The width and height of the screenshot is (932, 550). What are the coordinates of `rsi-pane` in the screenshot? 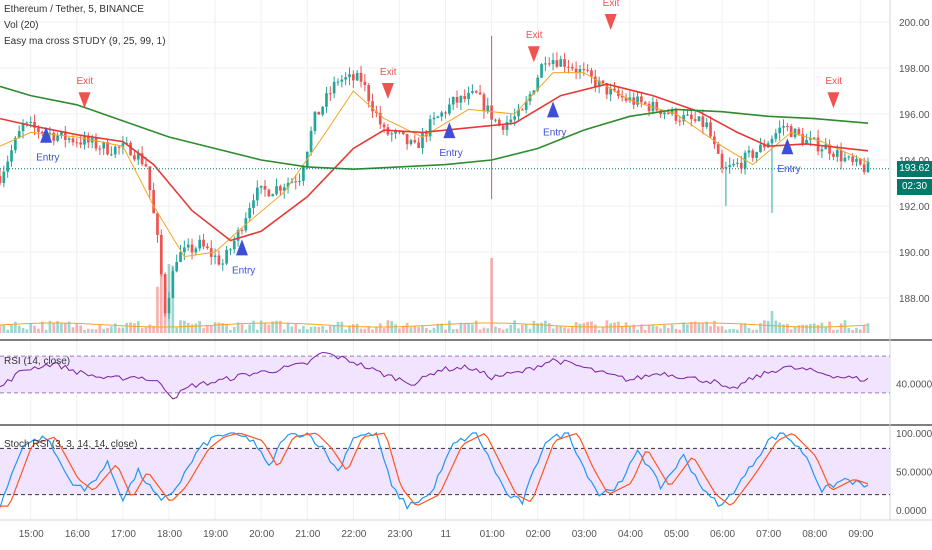 It's located at (445, 375).